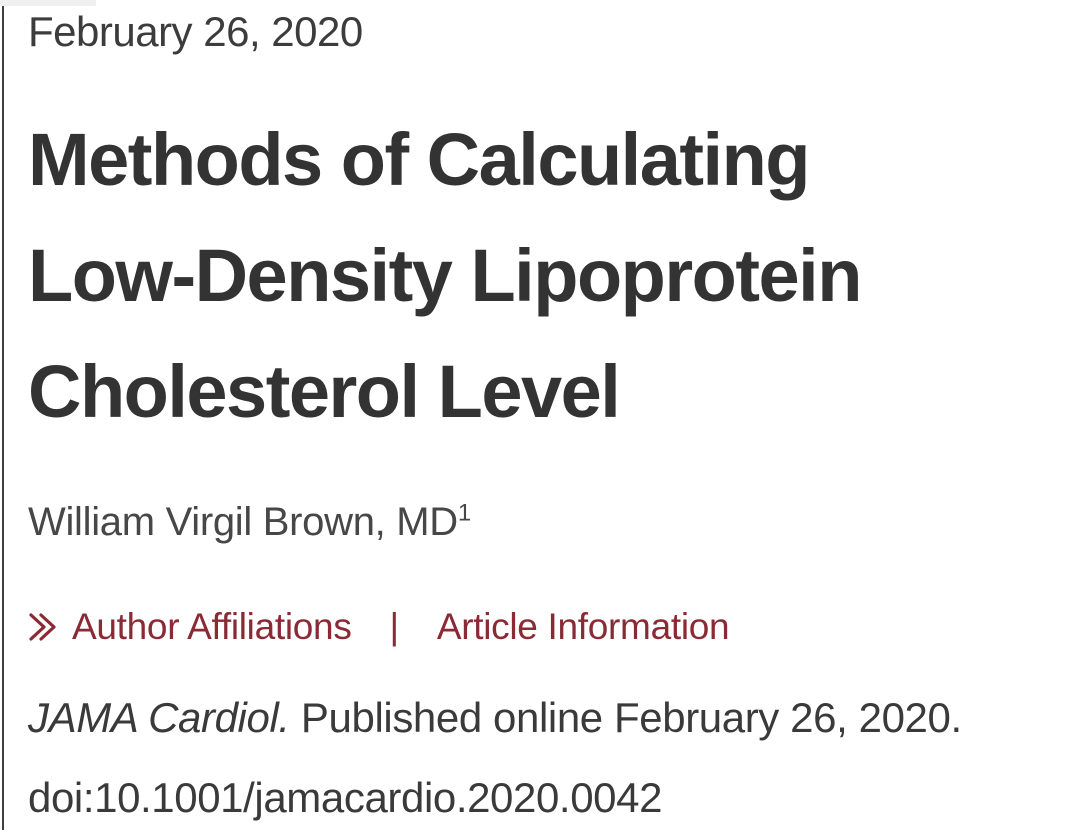 The width and height of the screenshot is (1080, 830). Describe the element at coordinates (3, 418) in the screenshot. I see `left-border-rule` at that location.